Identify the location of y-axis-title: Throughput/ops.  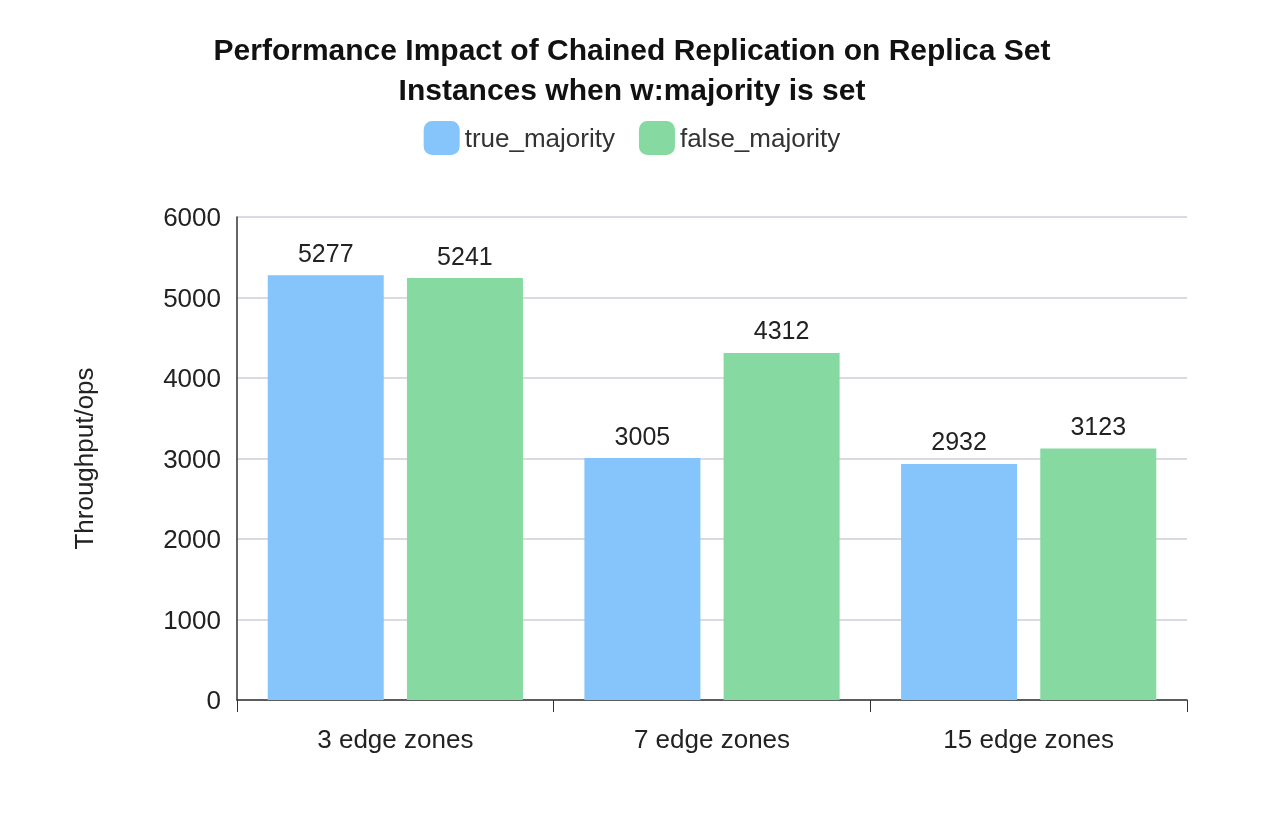
(84, 458).